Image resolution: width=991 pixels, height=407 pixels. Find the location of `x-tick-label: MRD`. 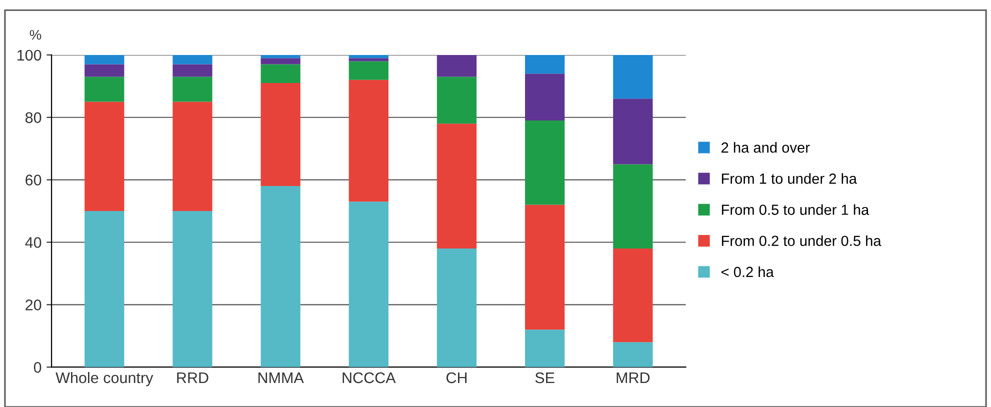

x-tick-label: MRD is located at coordinates (633, 378).